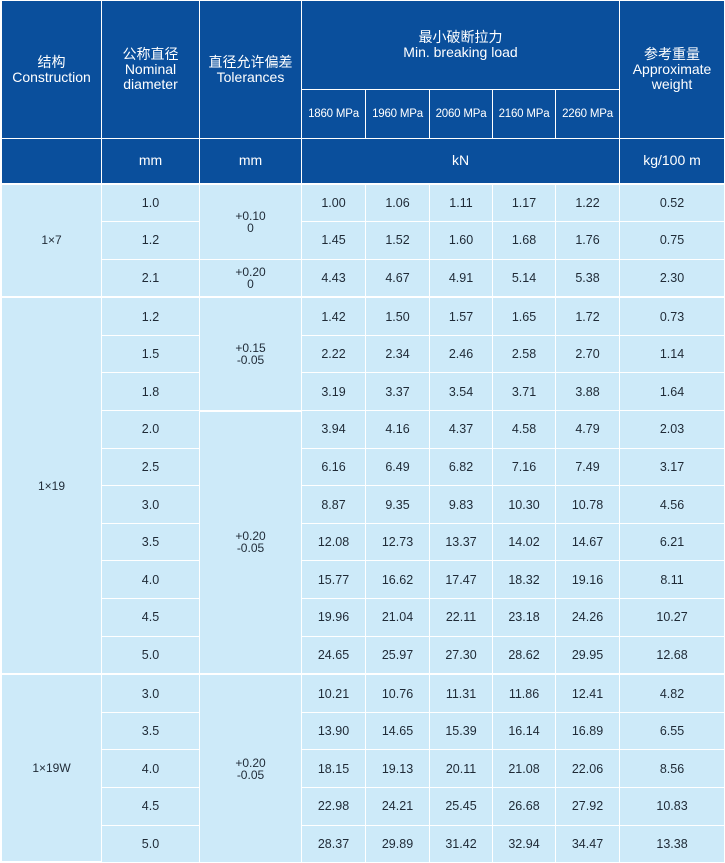  What do you see at coordinates (397, 655) in the screenshot?
I see `load-cell: 25.97` at bounding box center [397, 655].